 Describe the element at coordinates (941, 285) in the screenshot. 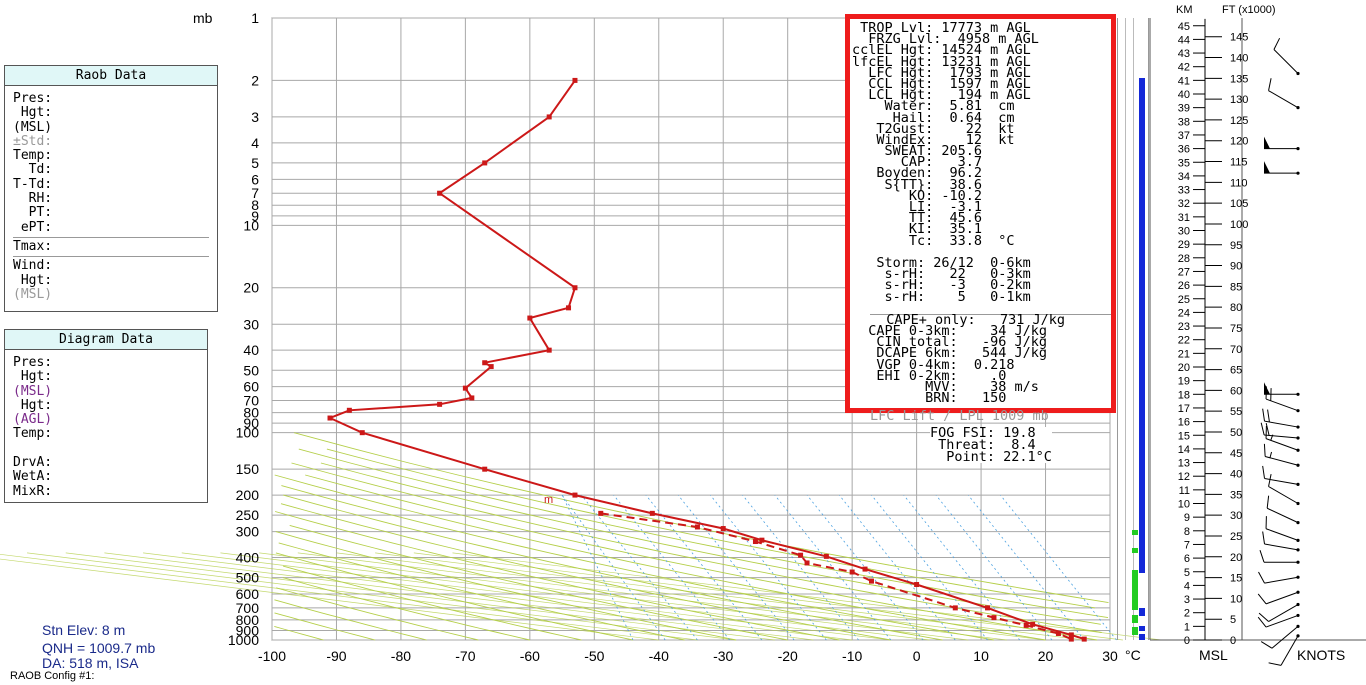

I see `index-row: s-rH: -3 0-2km` at that location.